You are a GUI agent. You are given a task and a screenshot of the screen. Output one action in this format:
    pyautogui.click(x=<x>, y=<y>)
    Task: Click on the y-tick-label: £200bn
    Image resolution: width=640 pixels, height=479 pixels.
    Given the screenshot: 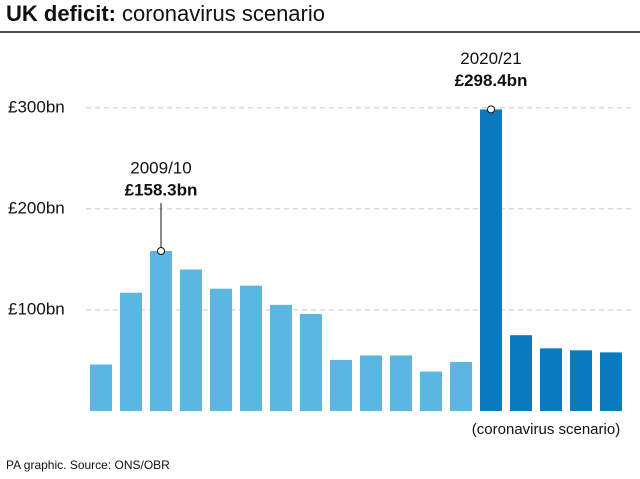 What is the action you would take?
    pyautogui.click(x=36, y=207)
    